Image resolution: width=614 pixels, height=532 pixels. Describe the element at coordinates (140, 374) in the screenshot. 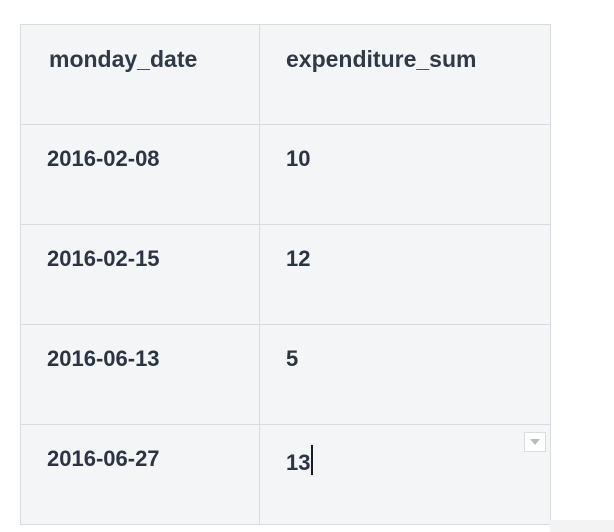

I see `table-cell-monday-date: 2016-06-13` at that location.